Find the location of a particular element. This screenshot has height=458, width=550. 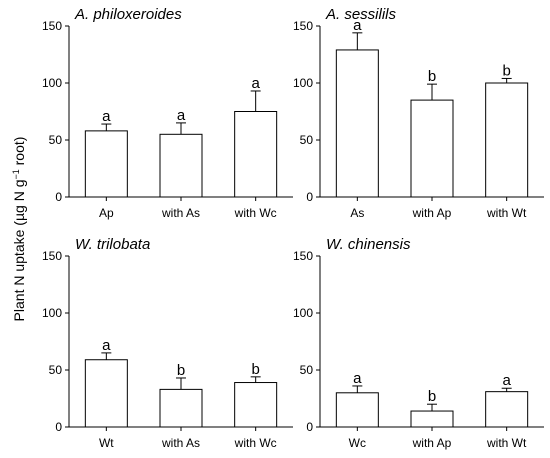

y-axis-label-superscript: −1 is located at coordinates (16, 174).